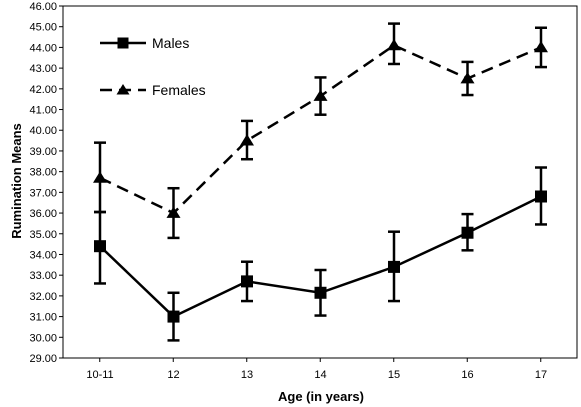 Image resolution: width=581 pixels, height=407 pixels. What do you see at coordinates (43, 297) in the screenshot?
I see `y-tick-label: 32.00` at bounding box center [43, 297].